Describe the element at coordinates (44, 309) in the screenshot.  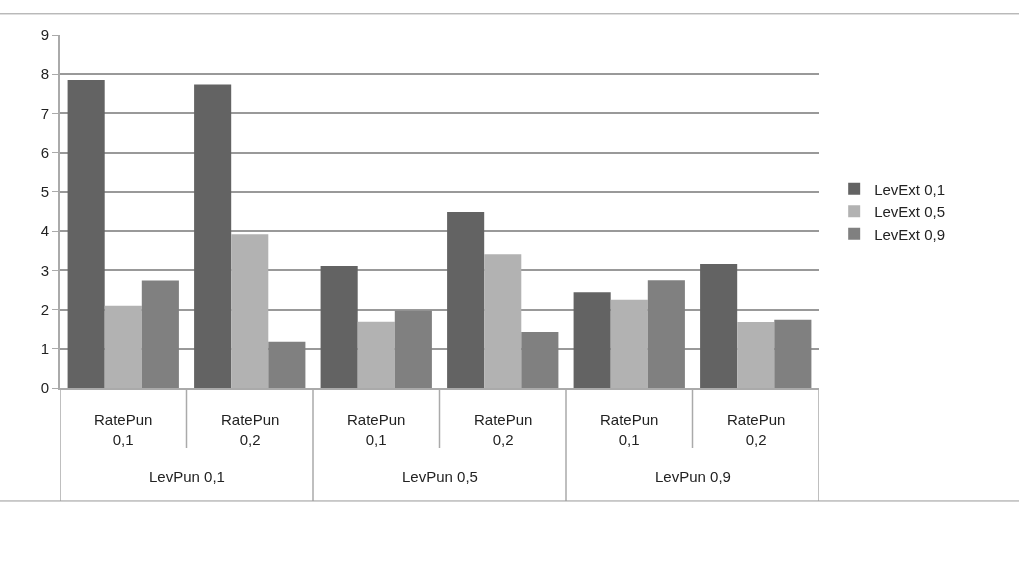
I see `y-tick-label: 2` at that location.